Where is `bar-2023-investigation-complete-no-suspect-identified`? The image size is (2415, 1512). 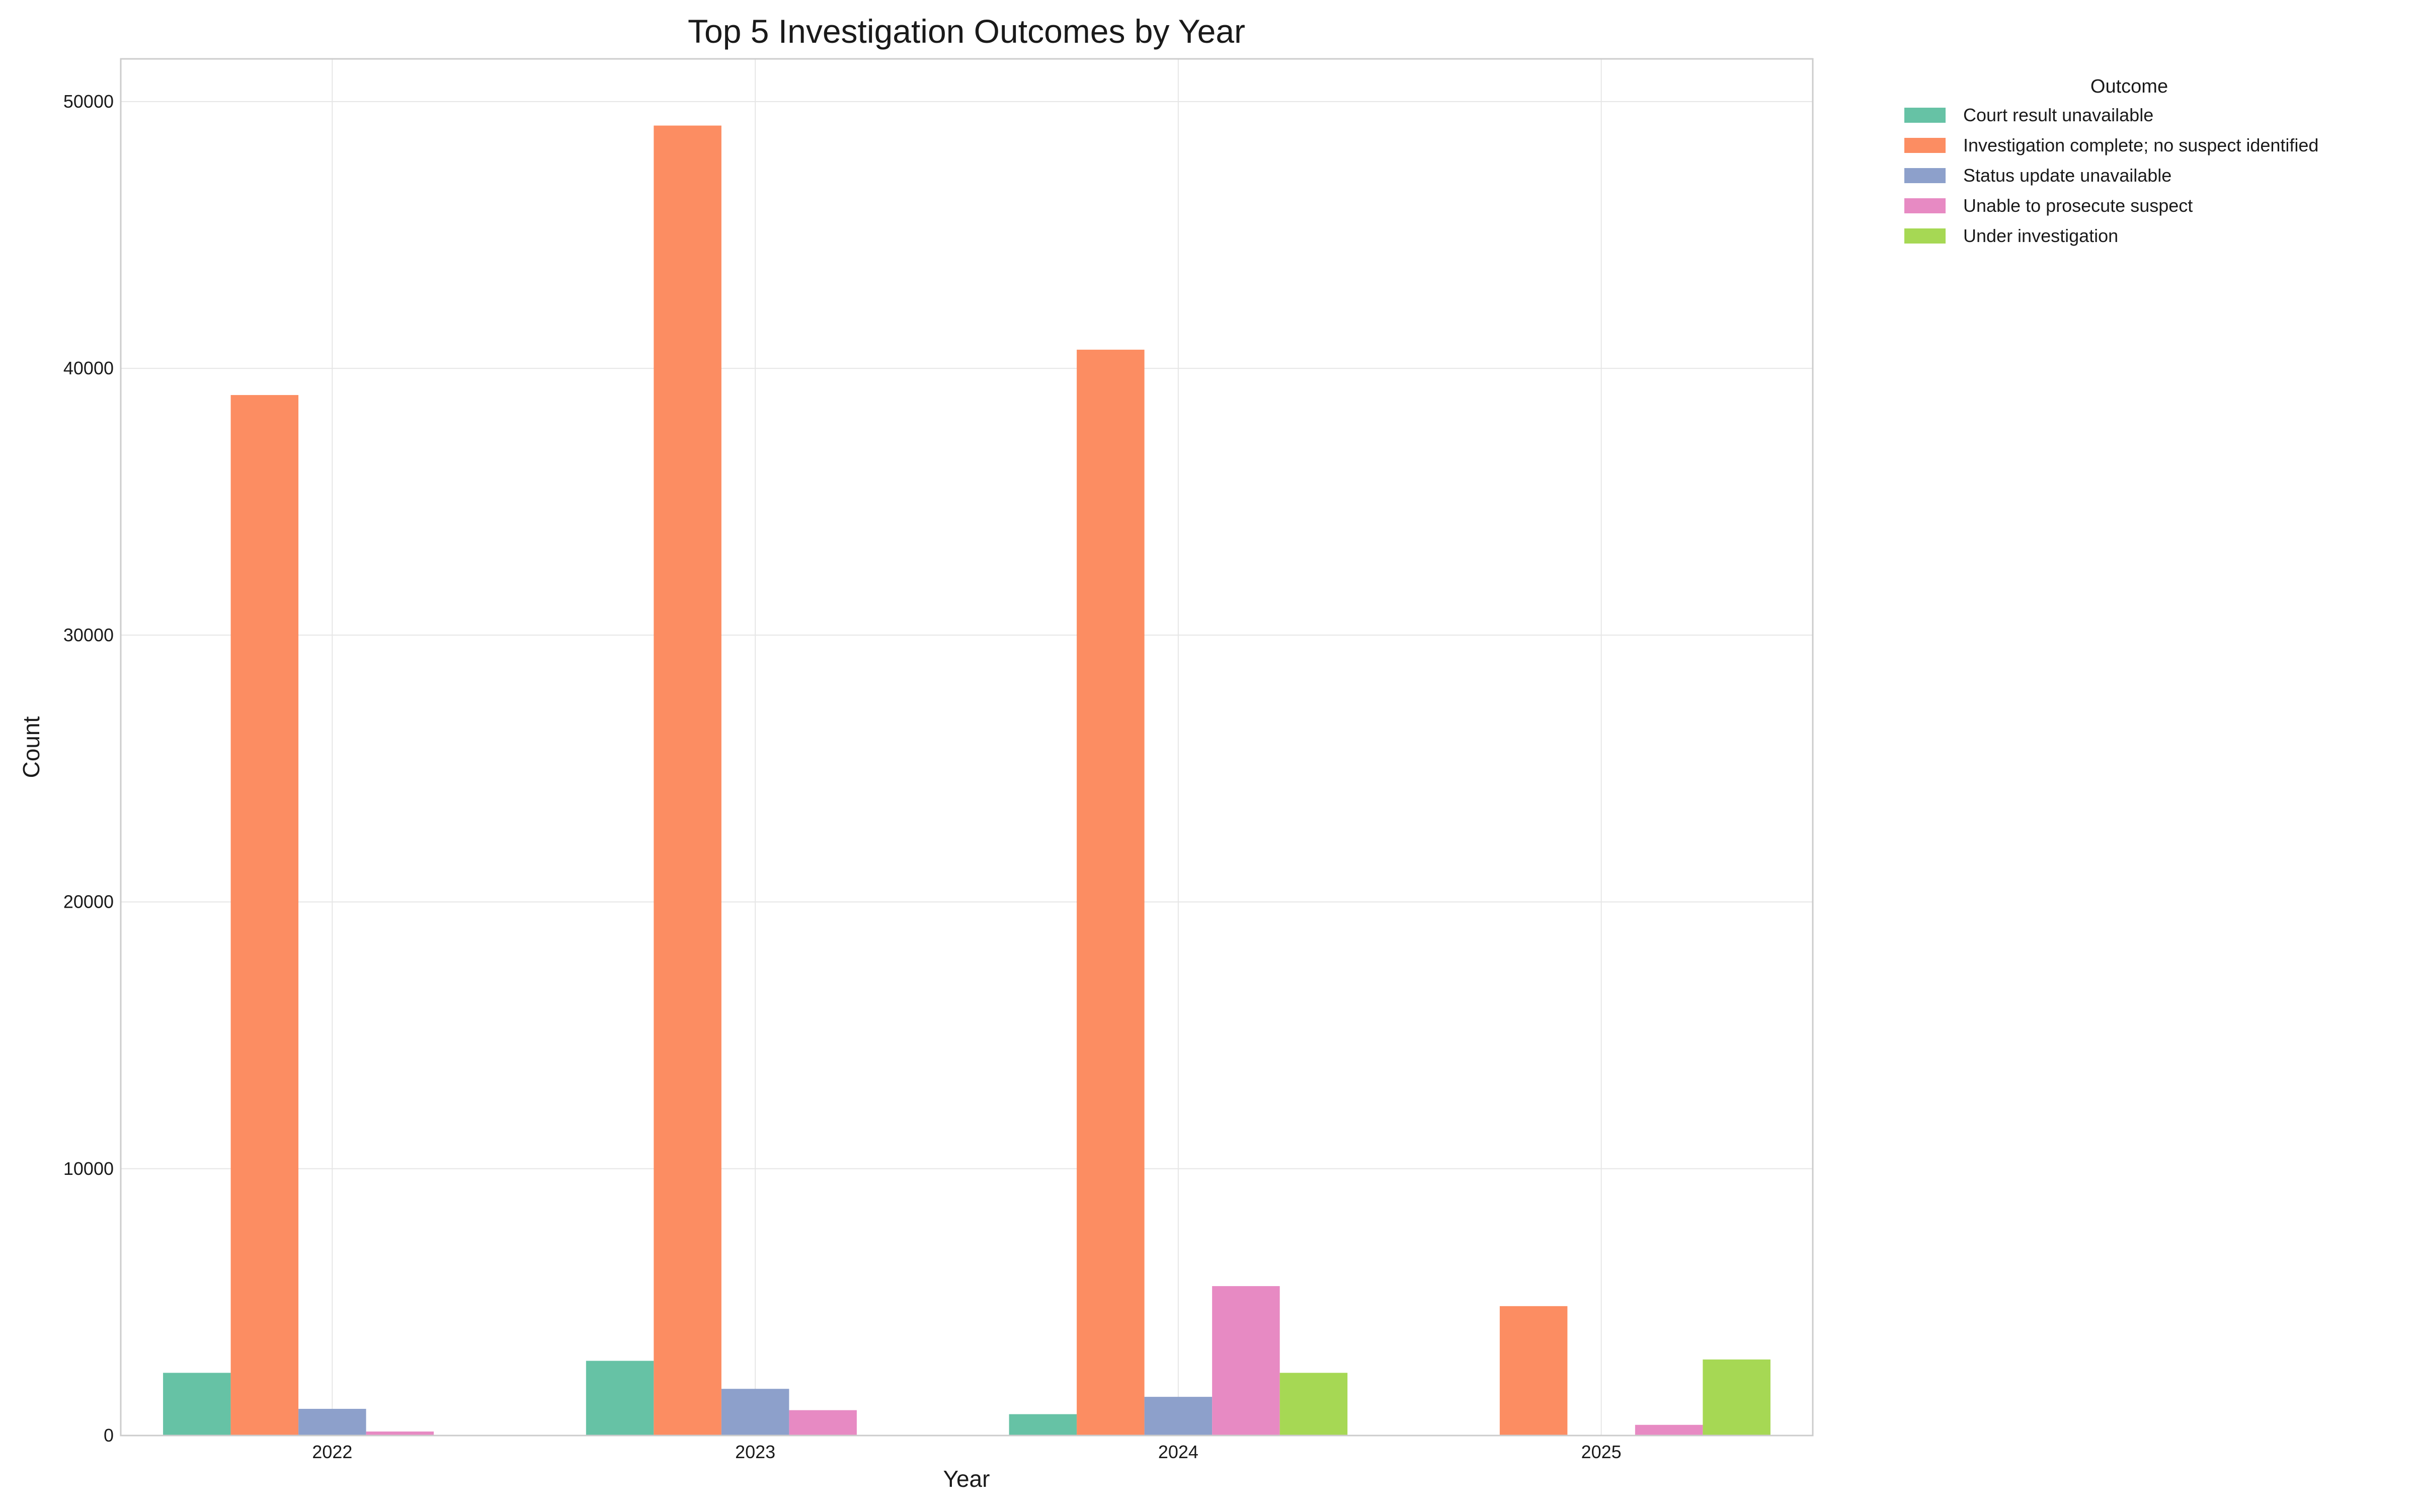
bar-2023-investigation-complete-no-suspect-identified is located at coordinates (687, 780).